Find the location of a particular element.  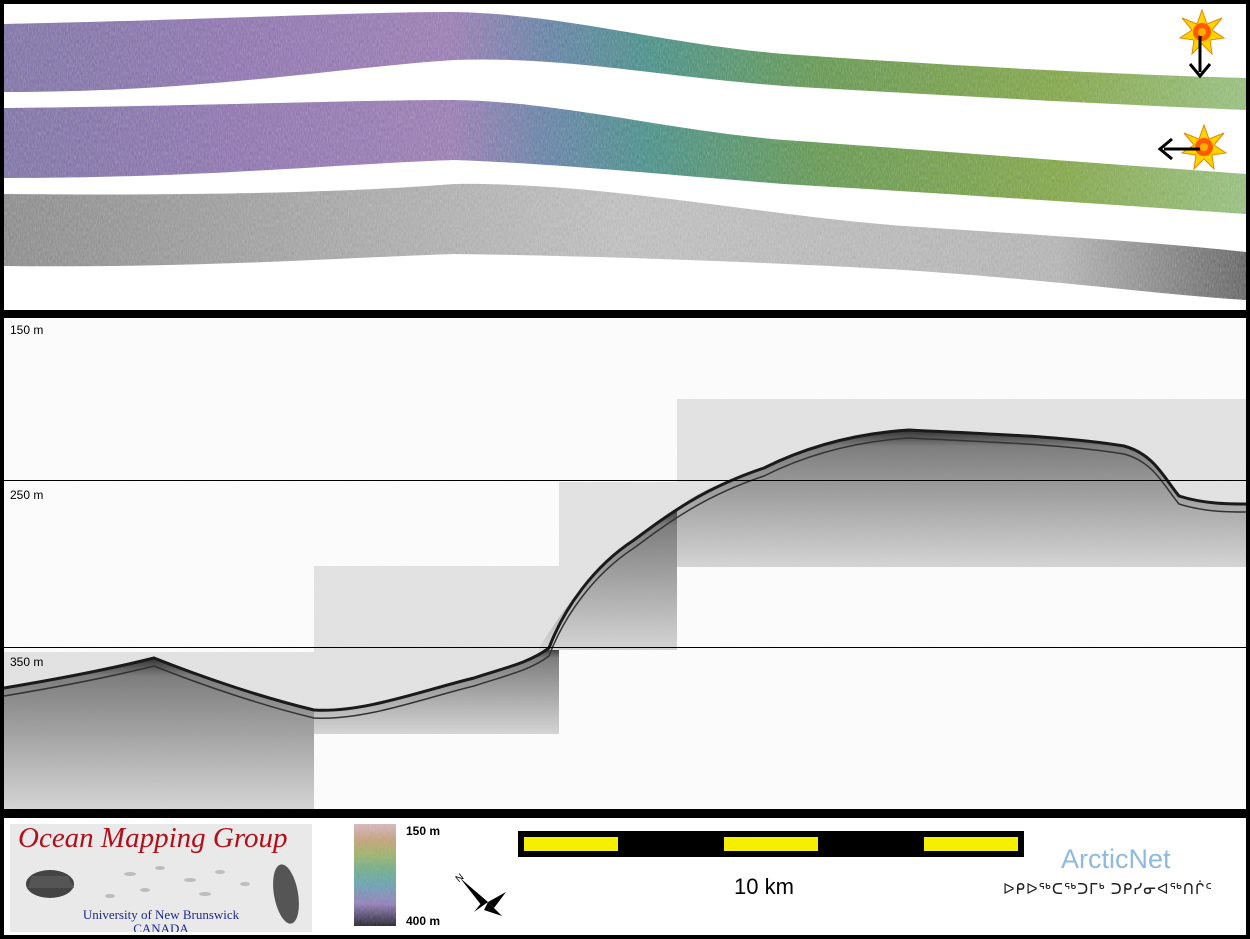

depth-colorbar is located at coordinates (375, 875).